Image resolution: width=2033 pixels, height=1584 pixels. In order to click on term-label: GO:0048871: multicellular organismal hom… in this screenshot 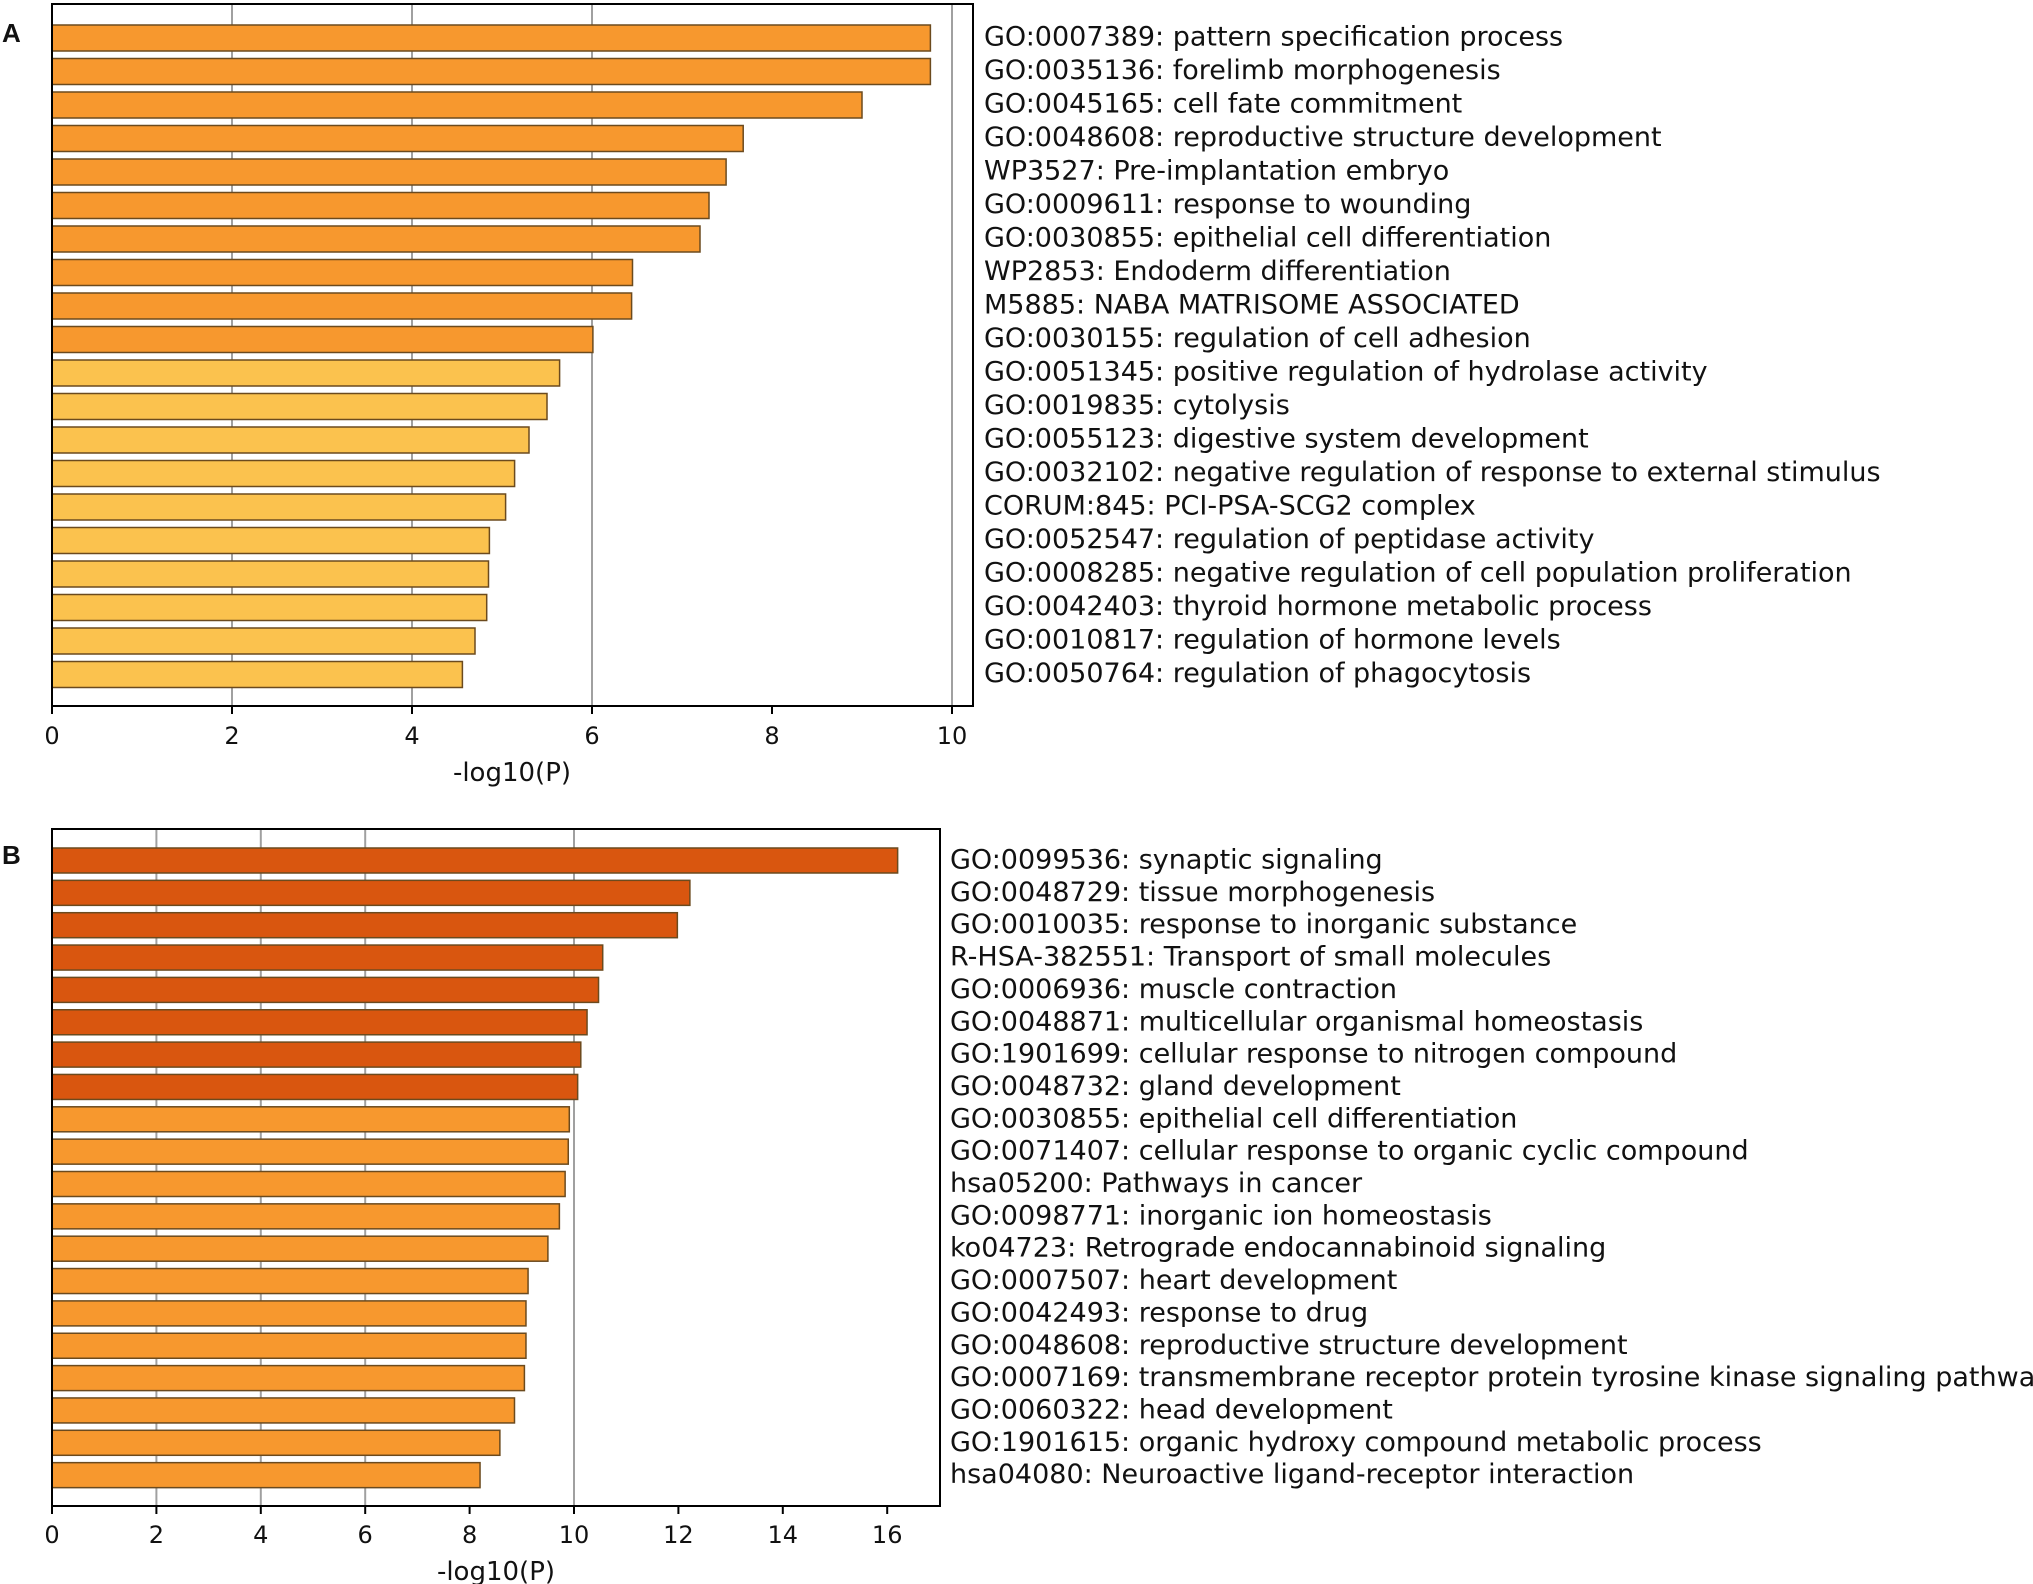, I will do `click(1296, 1021)`.